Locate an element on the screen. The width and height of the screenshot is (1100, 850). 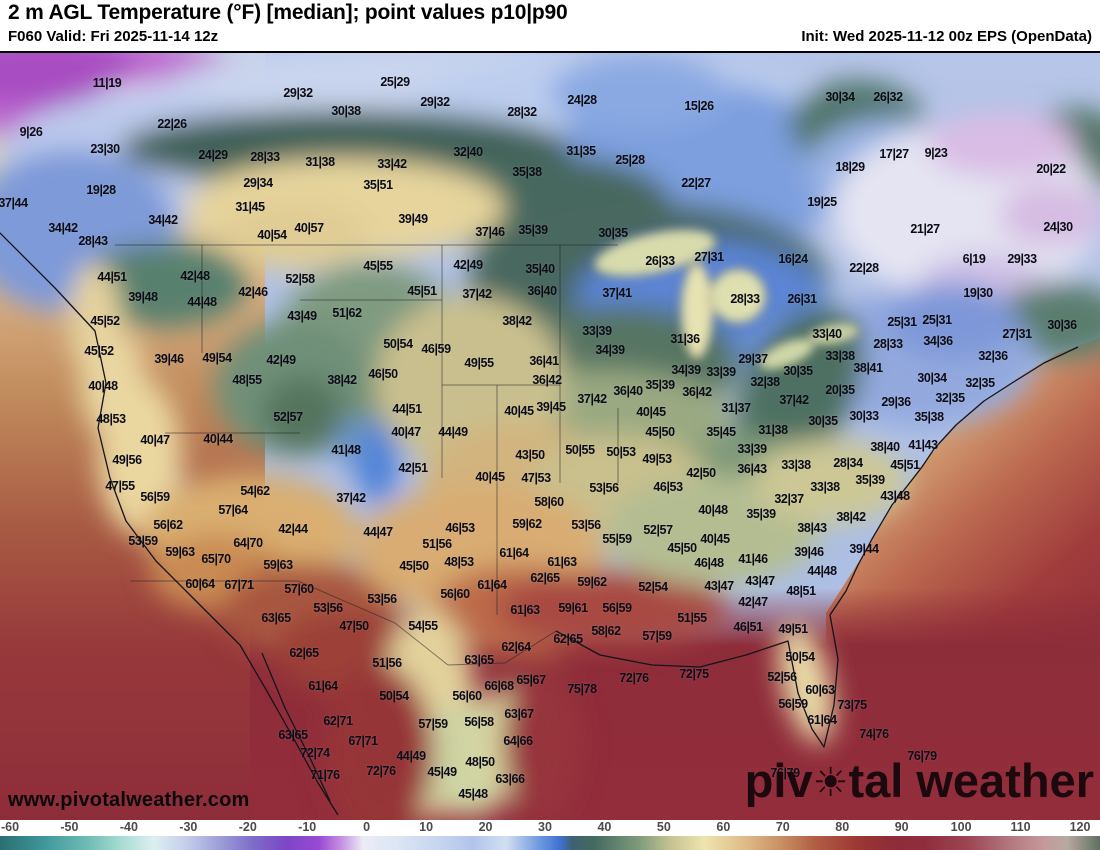
point-value: 52|54 is located at coordinates (653, 587).